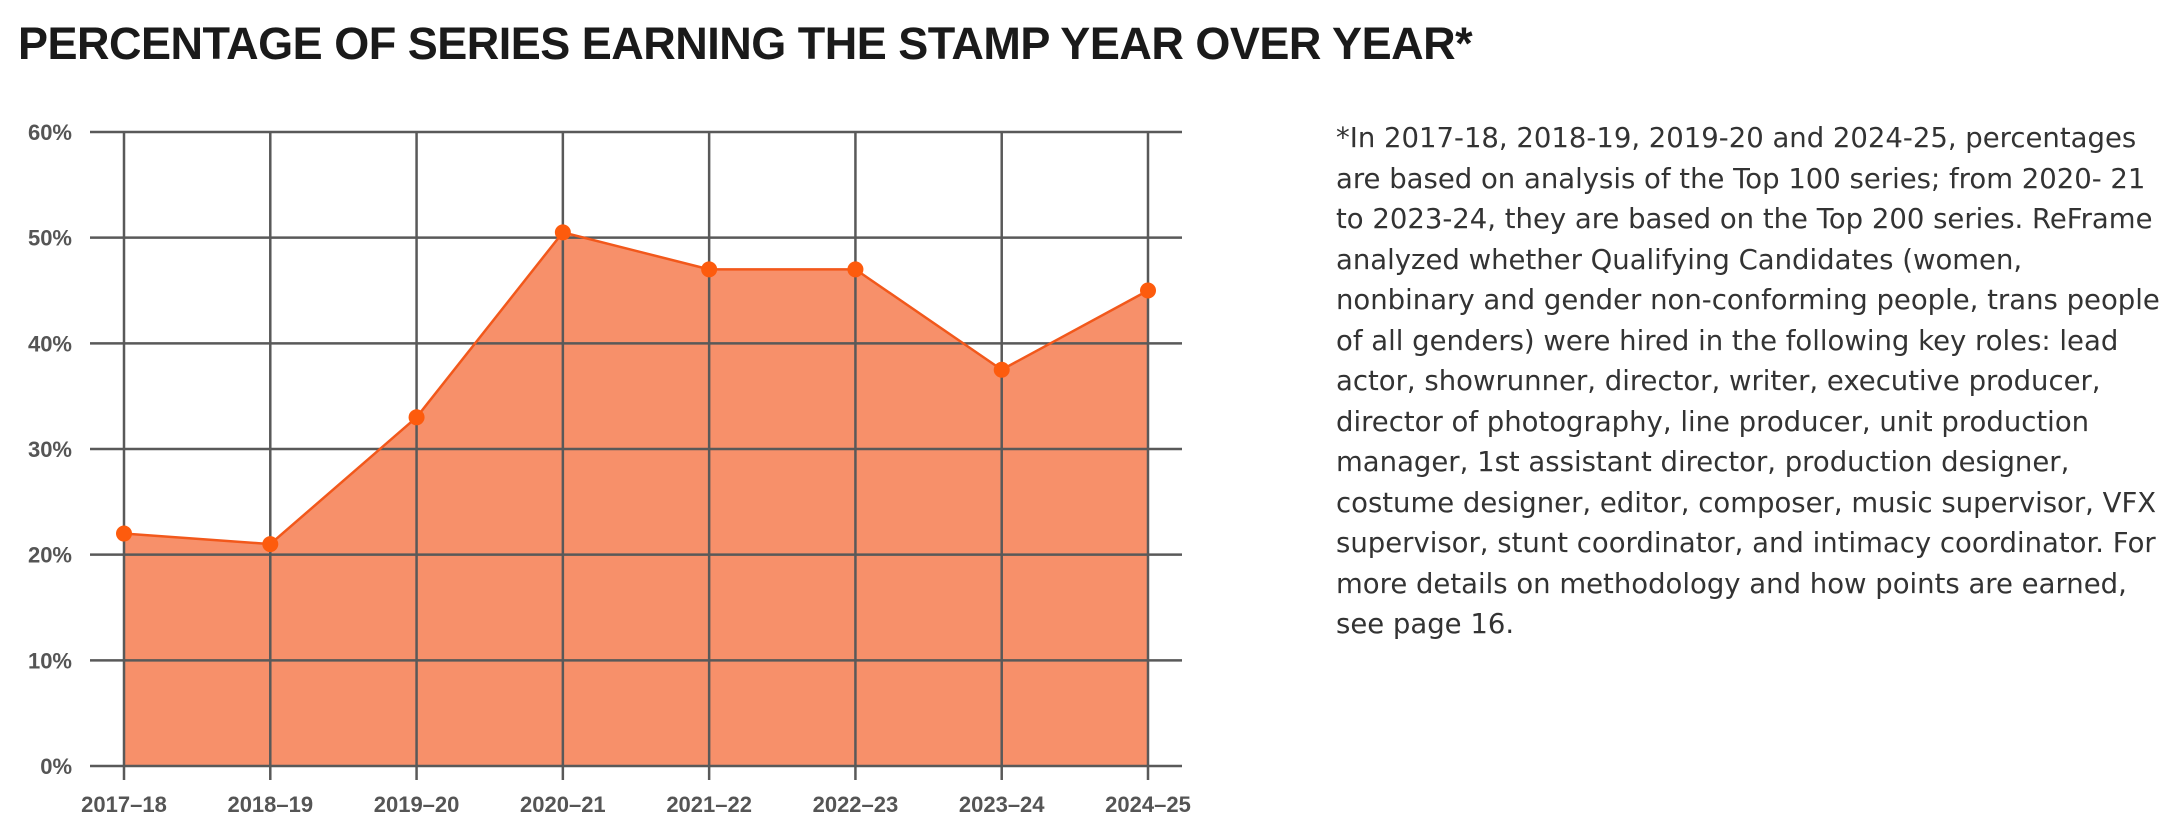 Image resolution: width=2174 pixels, height=837 pixels. I want to click on y-tick-label: 0%, so click(56, 766).